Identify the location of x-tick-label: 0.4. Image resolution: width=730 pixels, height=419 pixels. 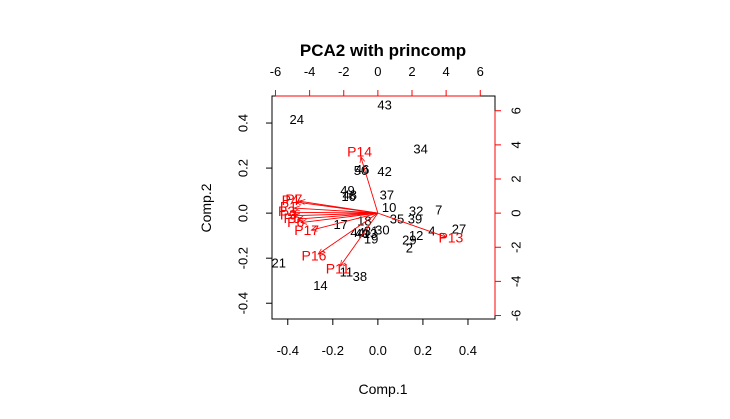
(468, 350).